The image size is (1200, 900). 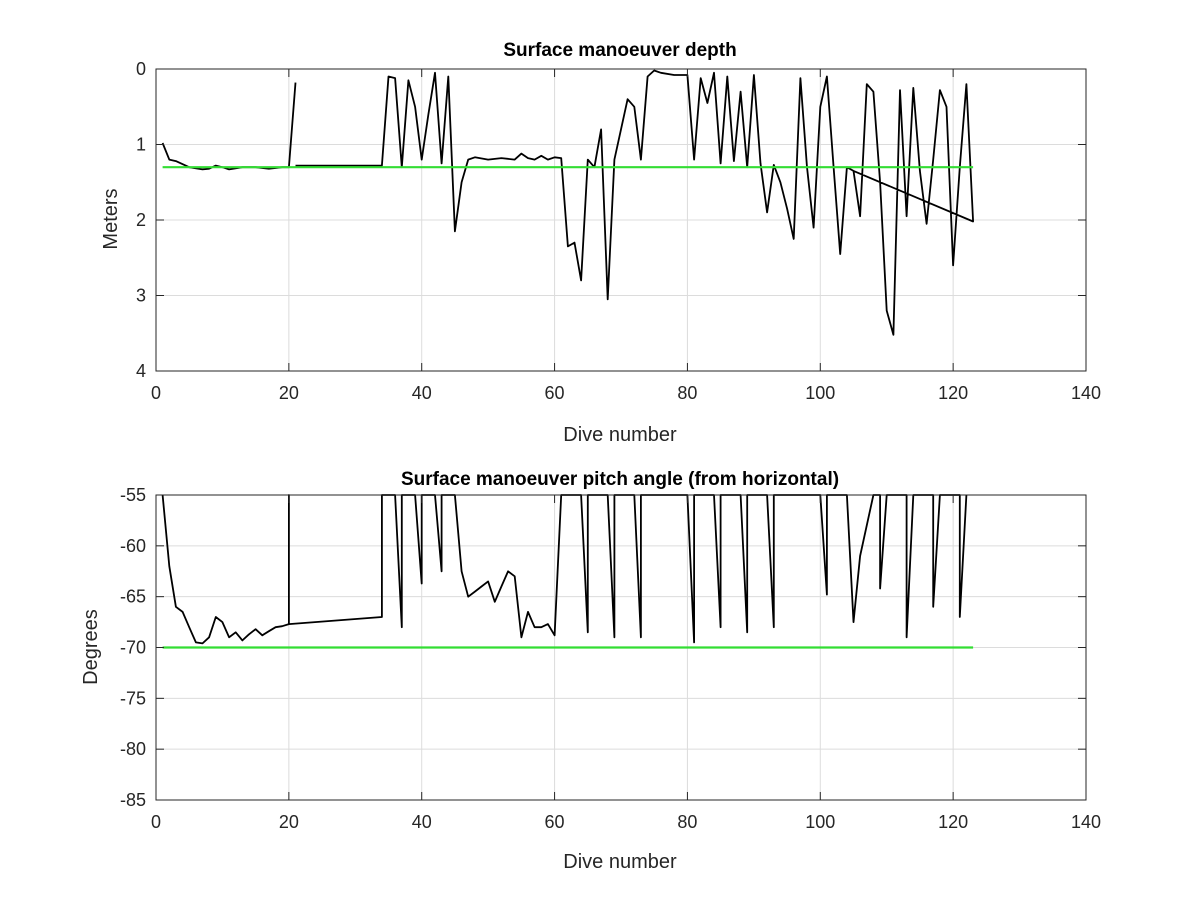 What do you see at coordinates (820, 393) in the screenshot?
I see `depth-x-tick-label: 100` at bounding box center [820, 393].